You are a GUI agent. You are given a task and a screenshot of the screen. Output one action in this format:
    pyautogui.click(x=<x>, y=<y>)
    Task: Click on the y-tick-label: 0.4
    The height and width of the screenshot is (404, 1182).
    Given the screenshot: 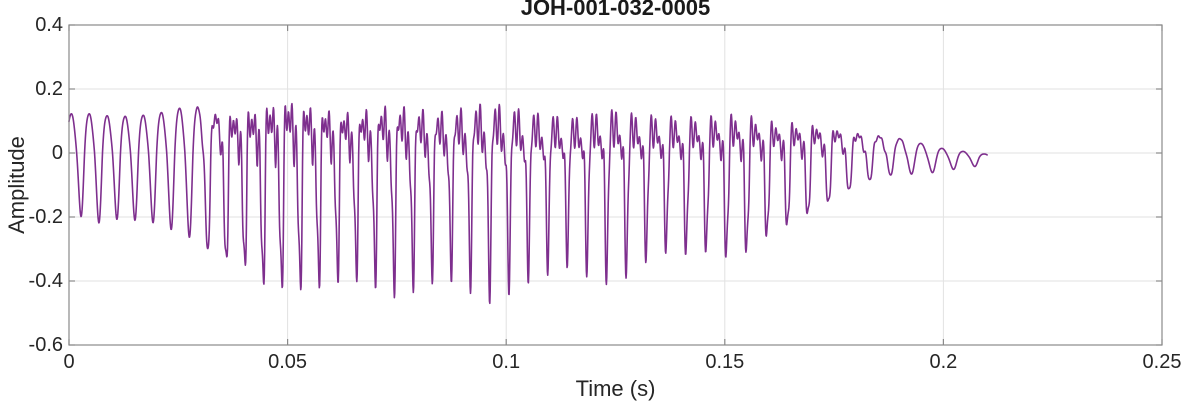 What is the action you would take?
    pyautogui.click(x=49, y=25)
    